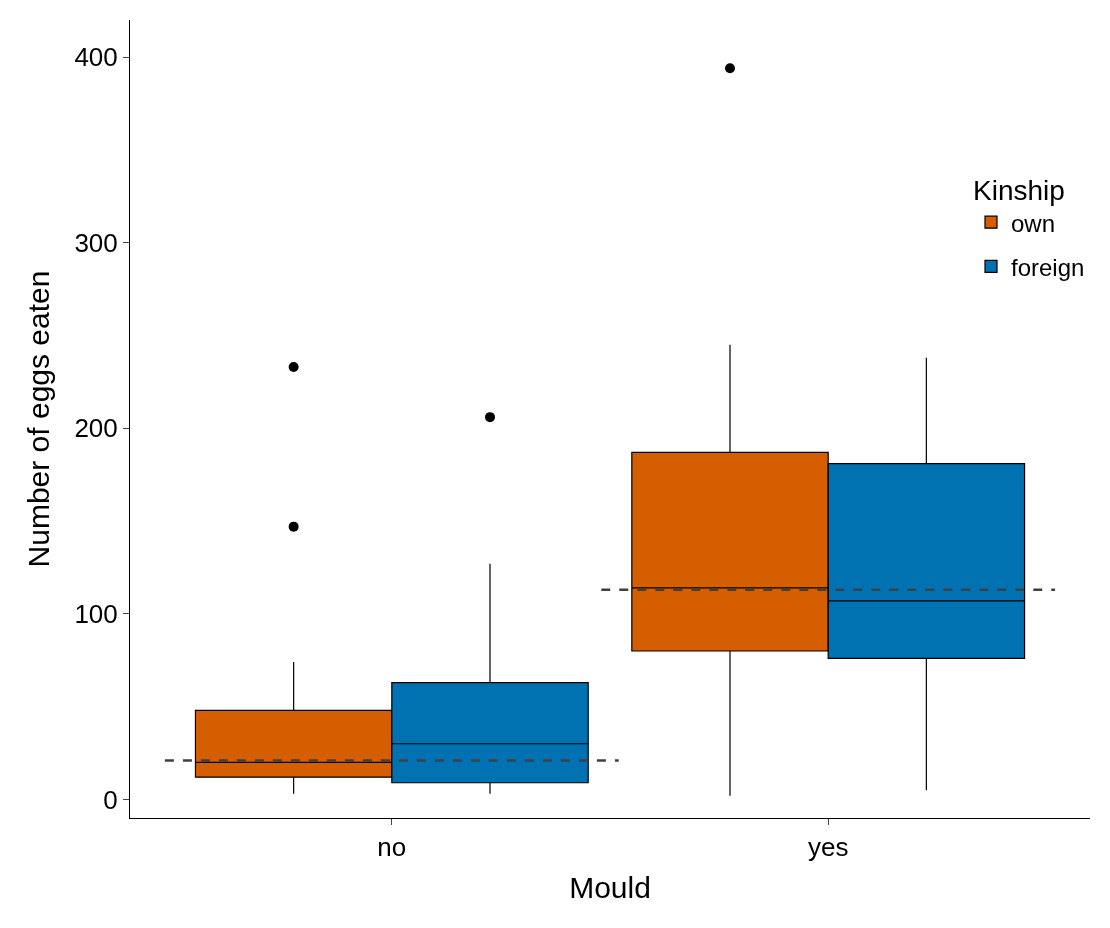 This screenshot has width=1110, height=928. What do you see at coordinates (610, 887) in the screenshot?
I see `x-axis-title: Mould` at bounding box center [610, 887].